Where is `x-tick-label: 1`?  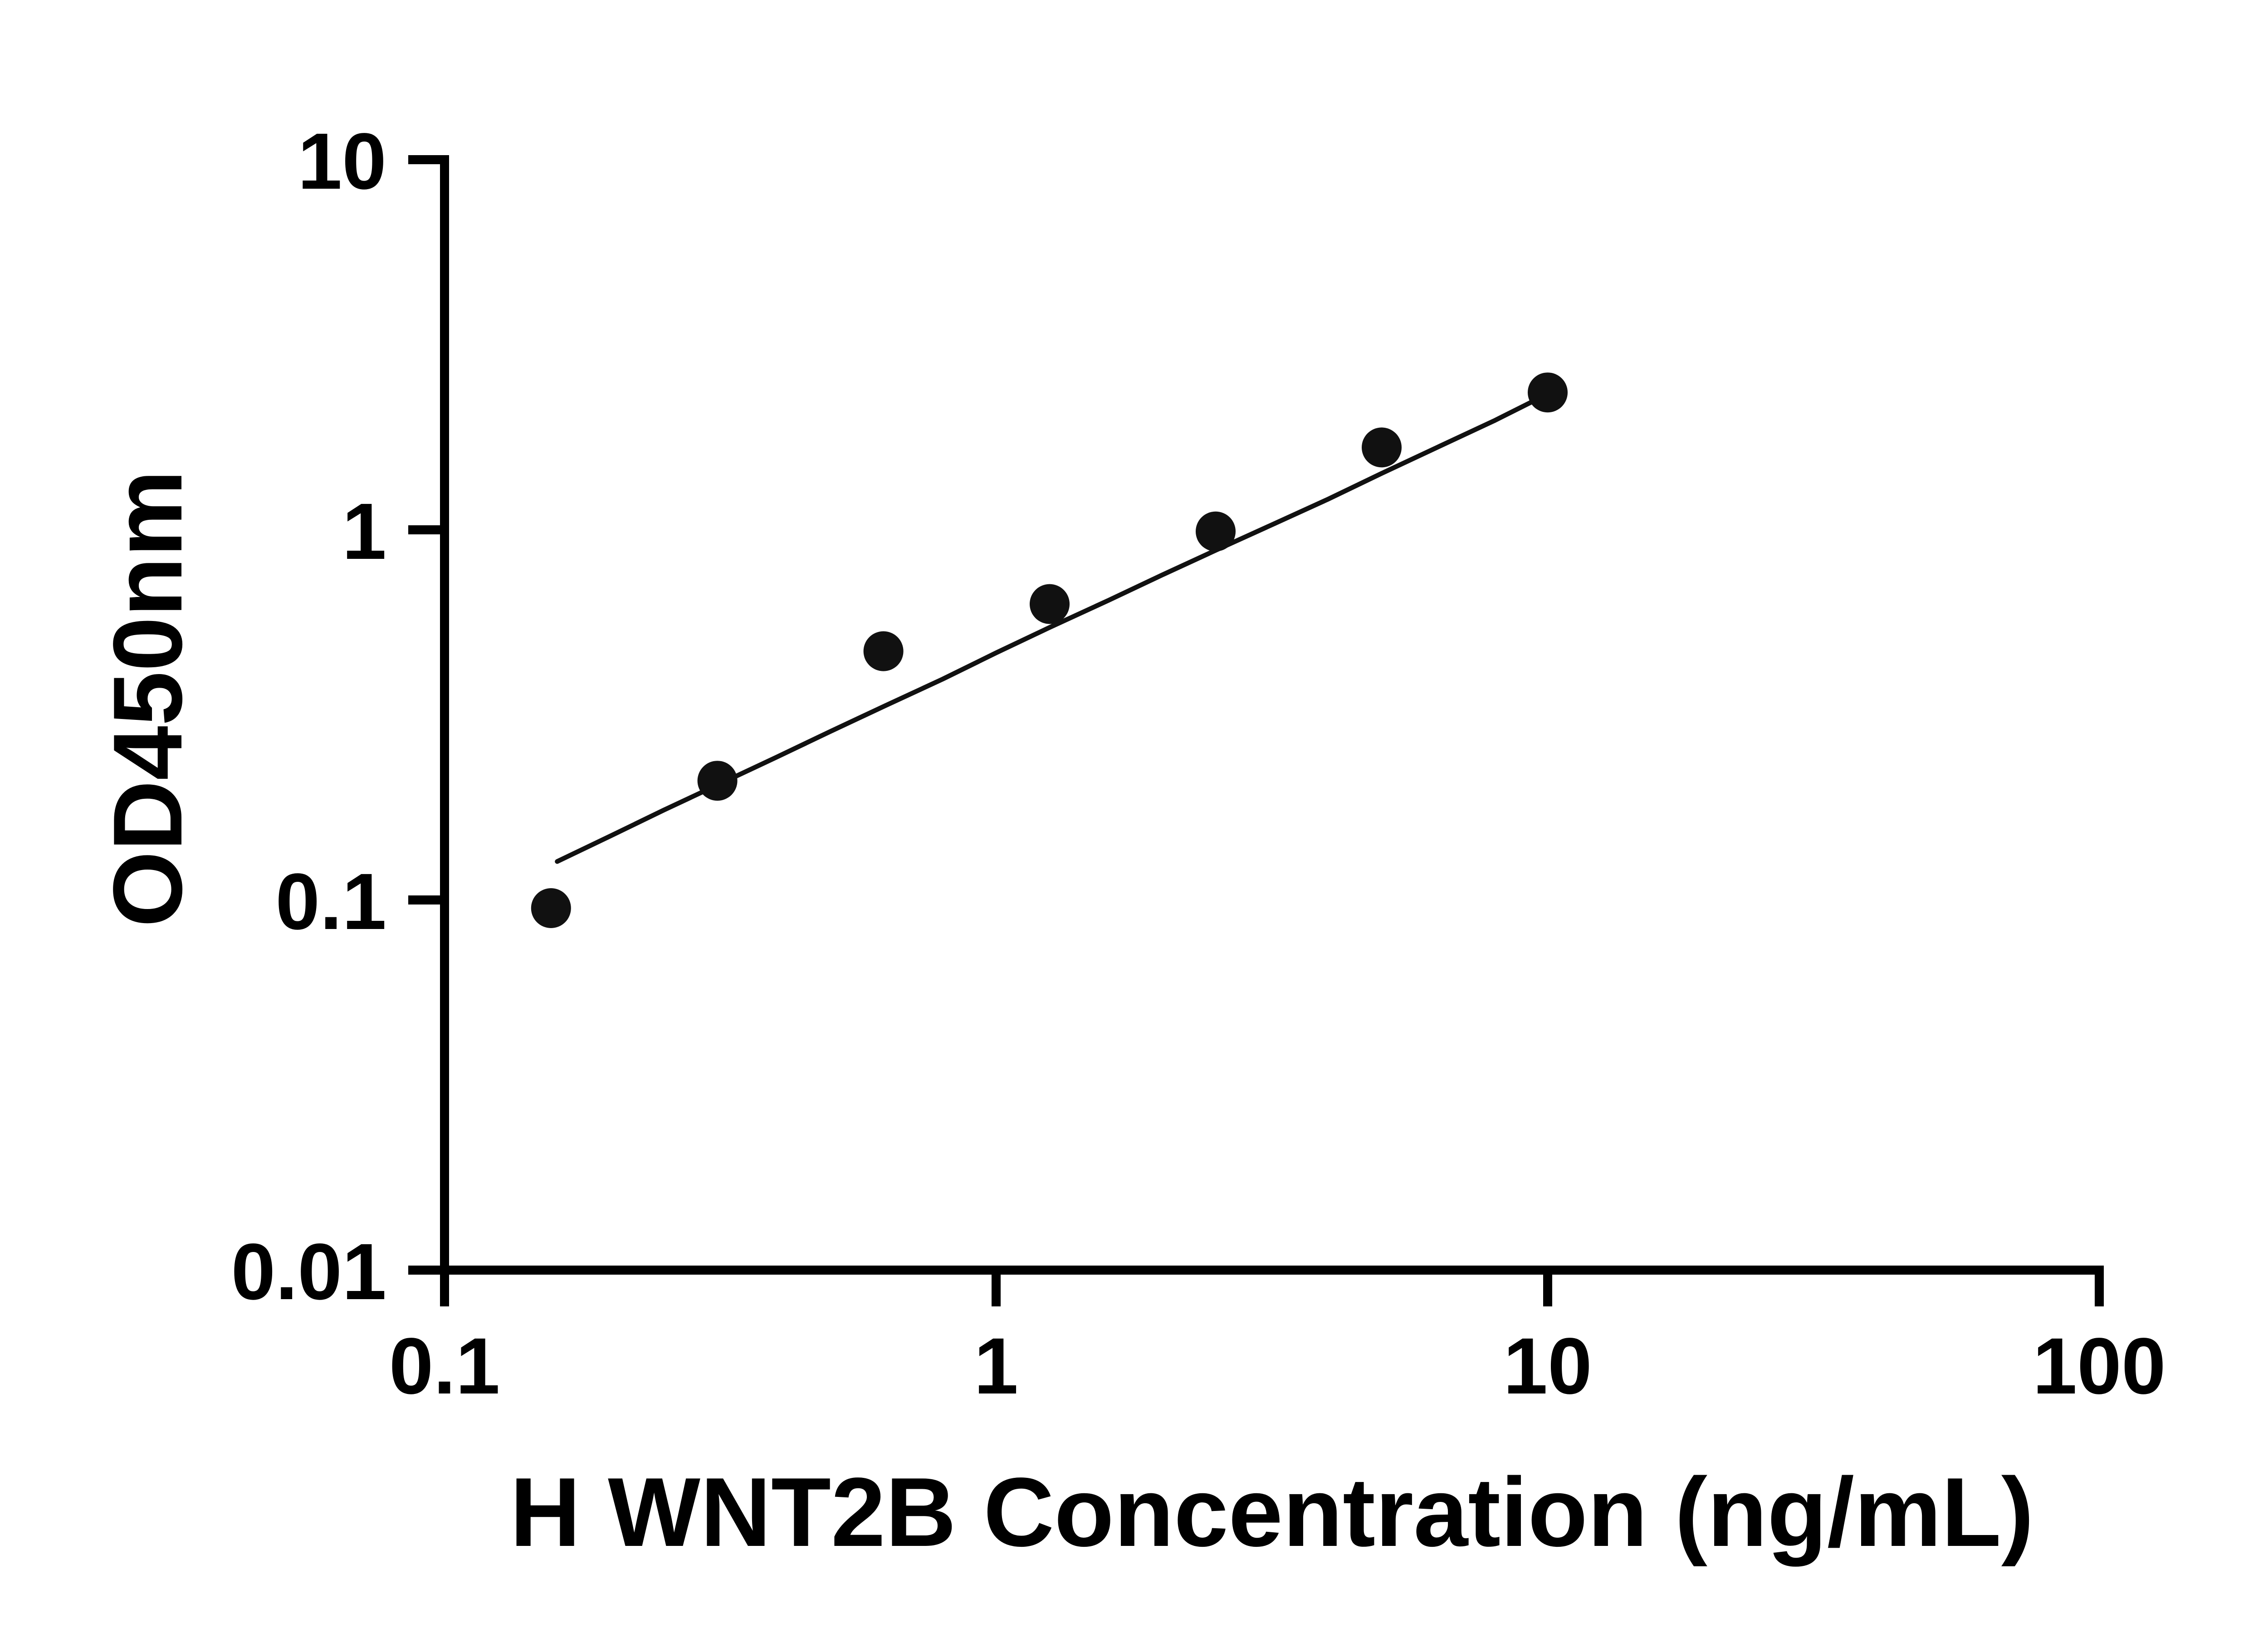
x-tick-label: 1 is located at coordinates (996, 1366).